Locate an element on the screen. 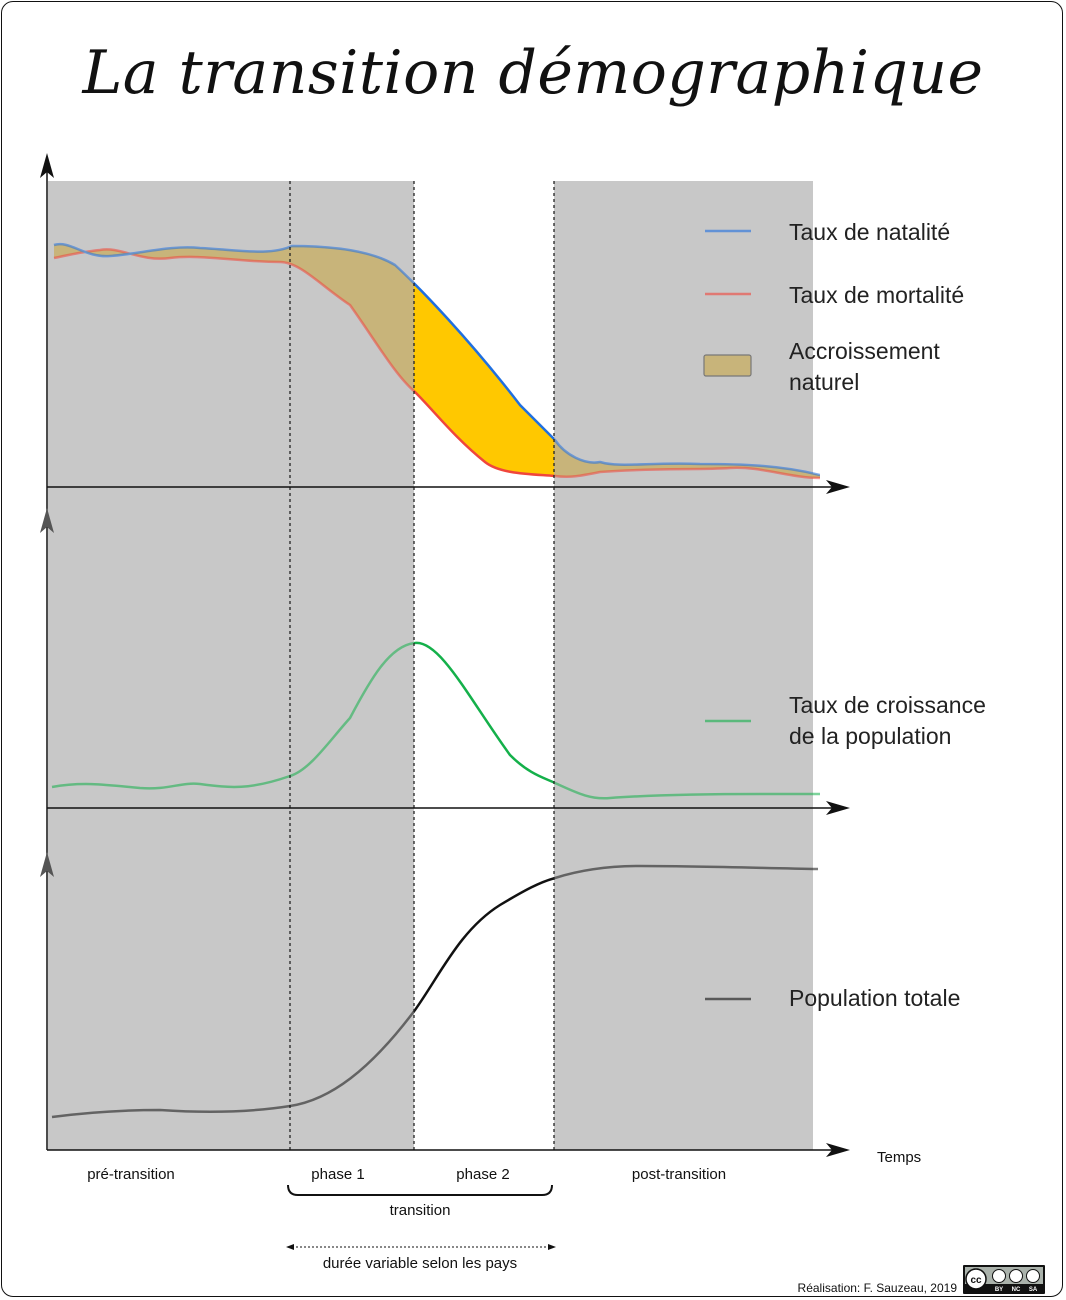  duration-arrow is located at coordinates (421, 1247).